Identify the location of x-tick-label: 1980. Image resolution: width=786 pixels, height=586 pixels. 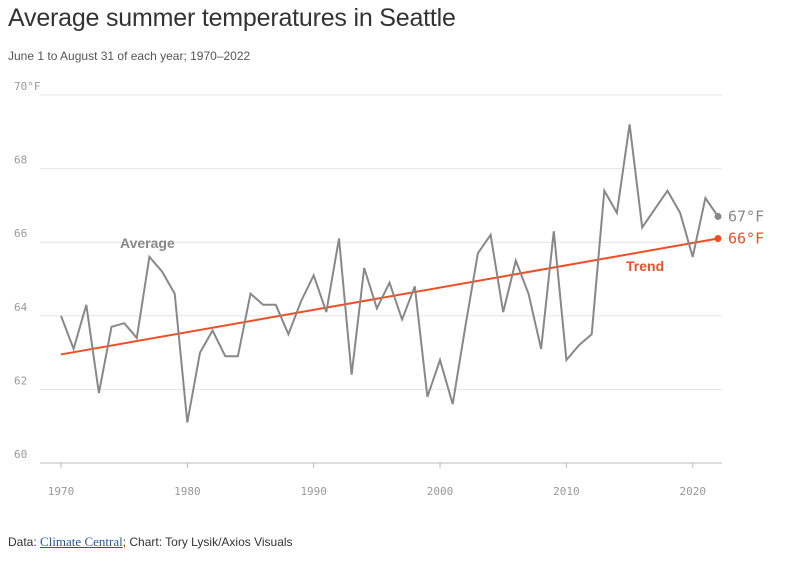
(187, 491).